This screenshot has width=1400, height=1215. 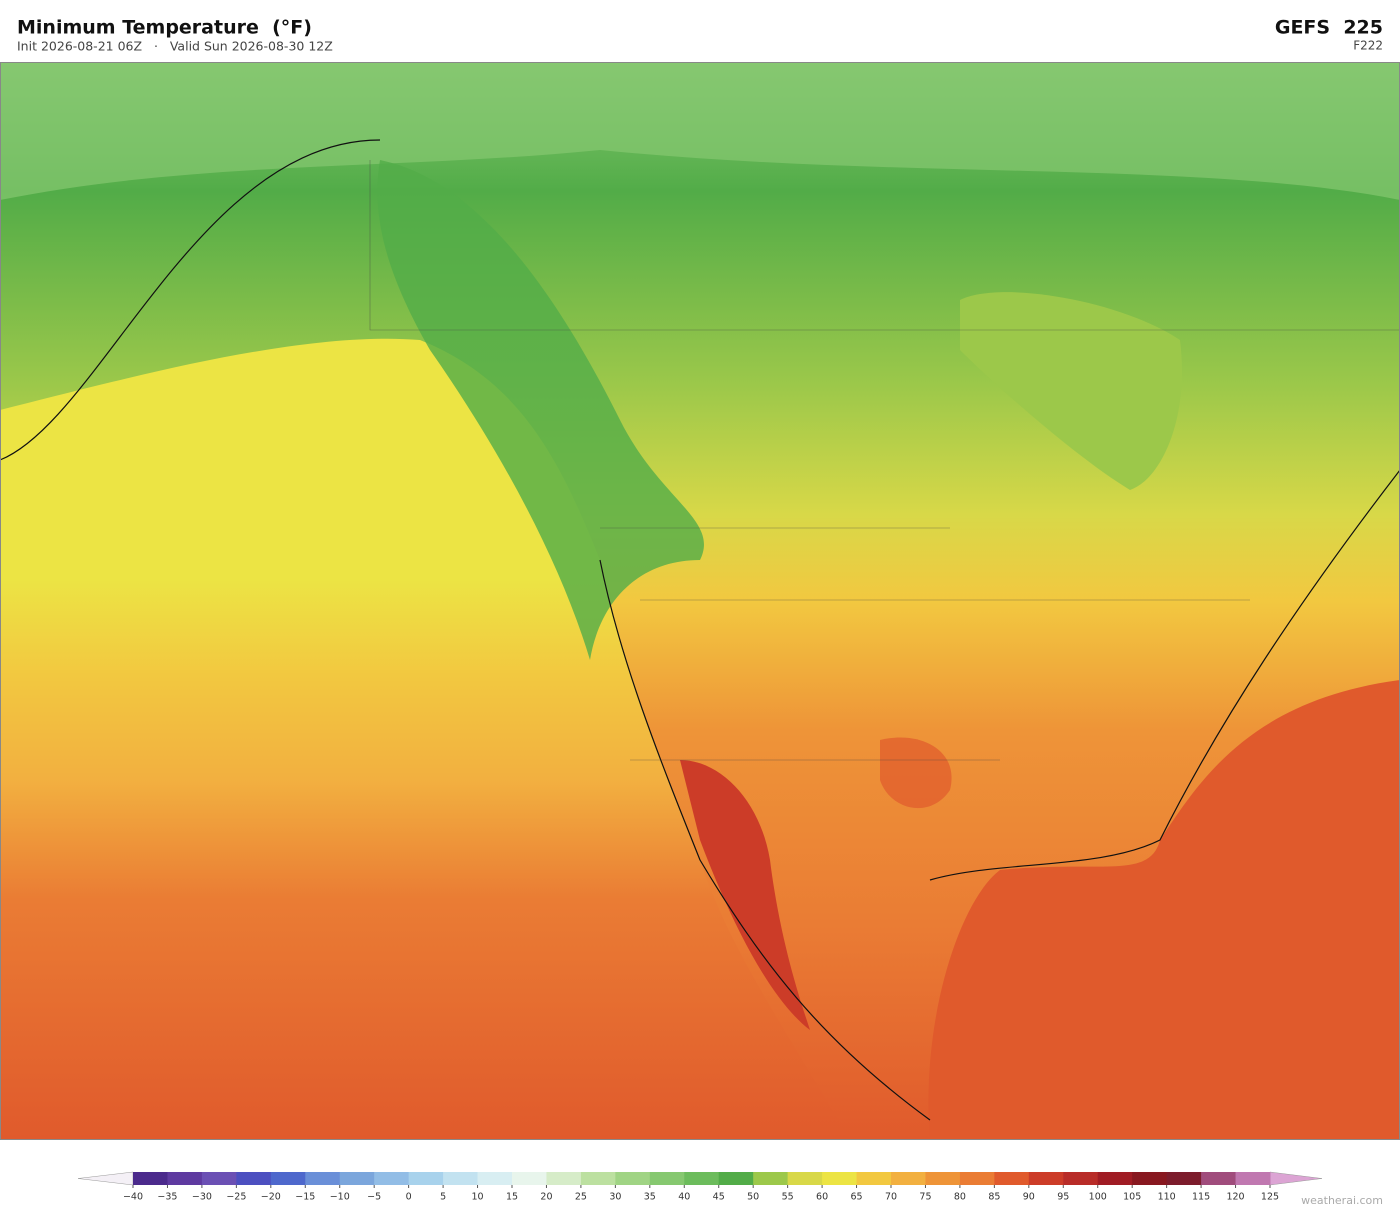 What do you see at coordinates (1132, 1197) in the screenshot?
I see `colorbar-label: 105` at bounding box center [1132, 1197].